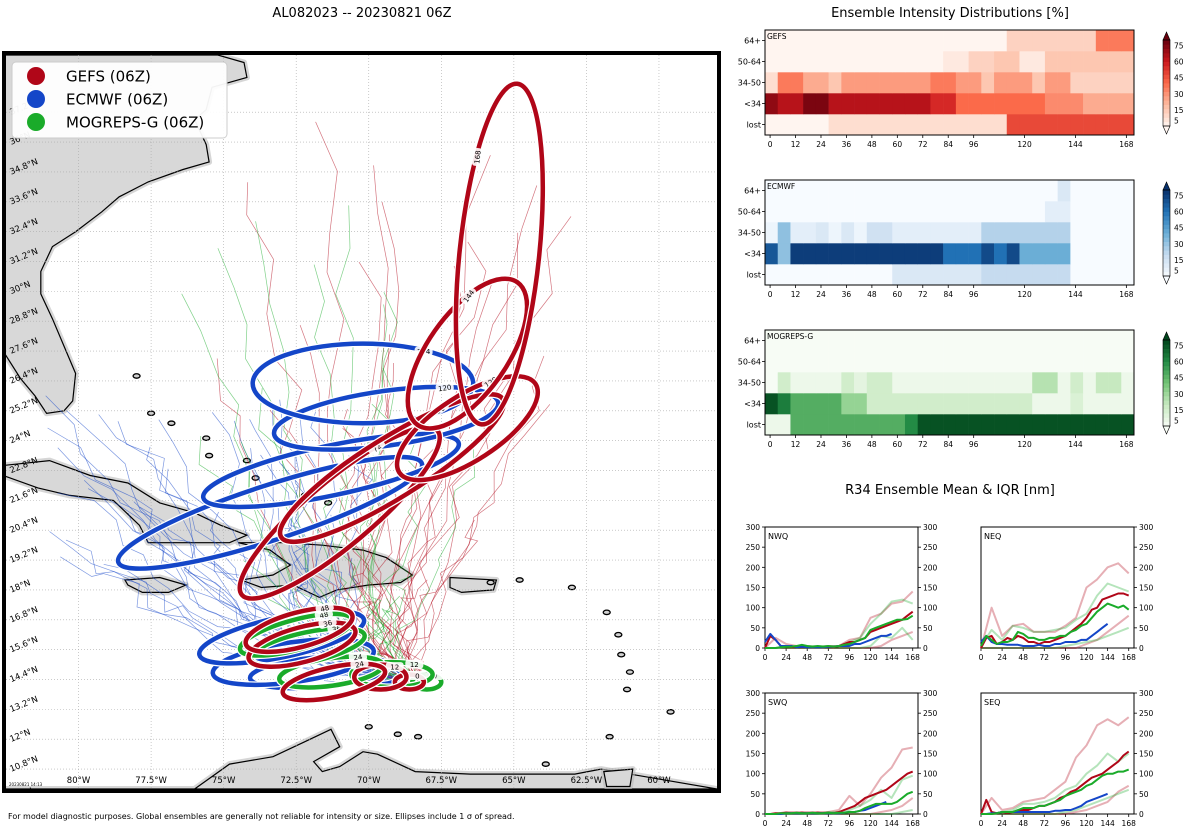 This screenshot has width=1200, height=840. What do you see at coordinates (974, 294) in the screenshot?
I see `x-tick-label: 96` at bounding box center [974, 294].